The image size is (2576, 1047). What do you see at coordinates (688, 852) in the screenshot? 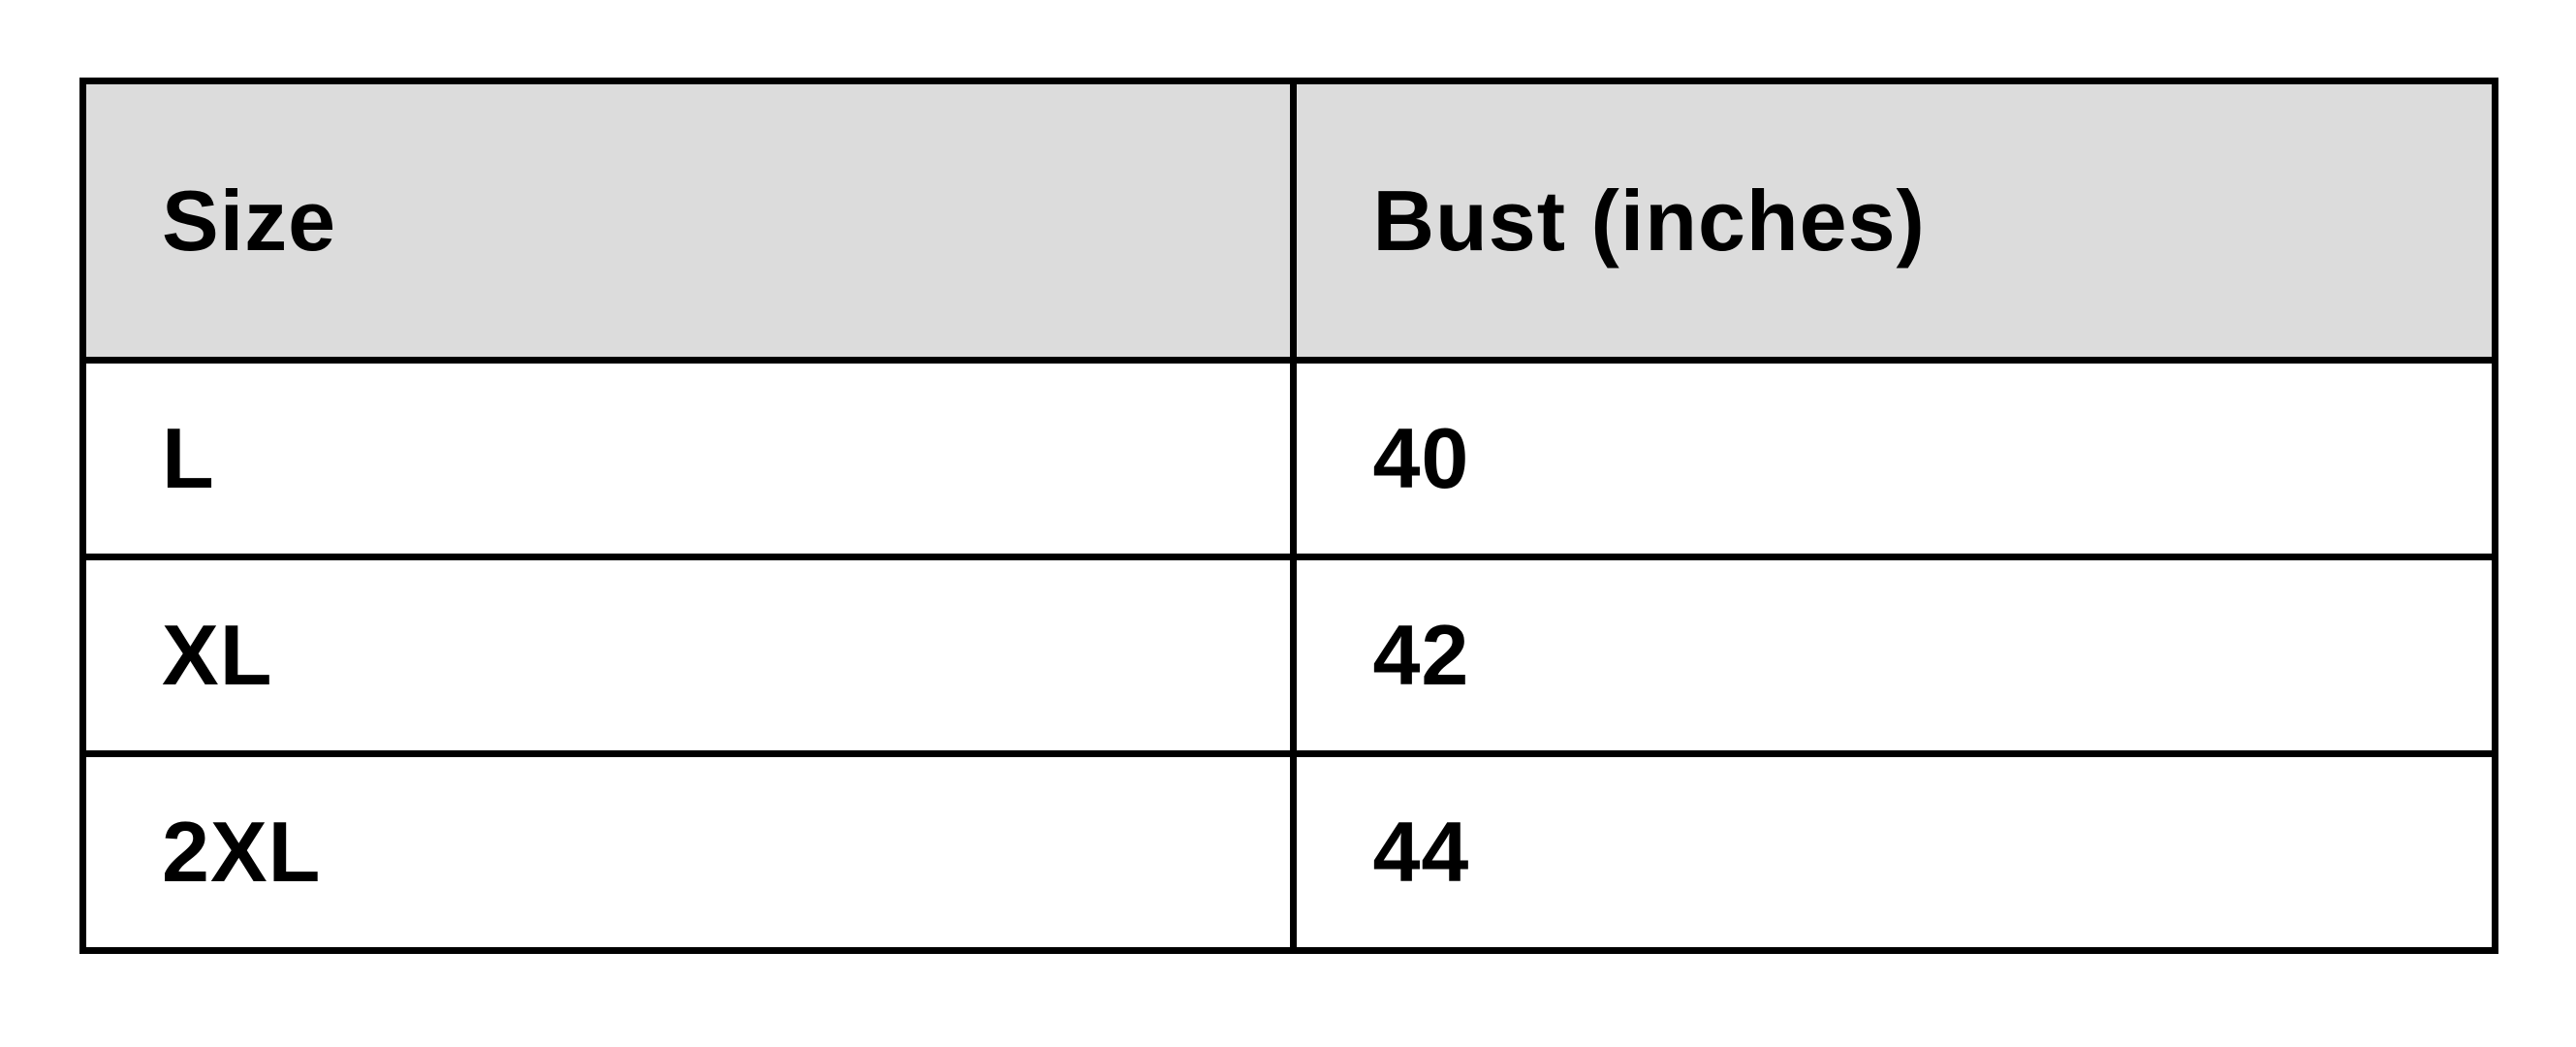
I see `size-cell: 2XL` at bounding box center [688, 852].